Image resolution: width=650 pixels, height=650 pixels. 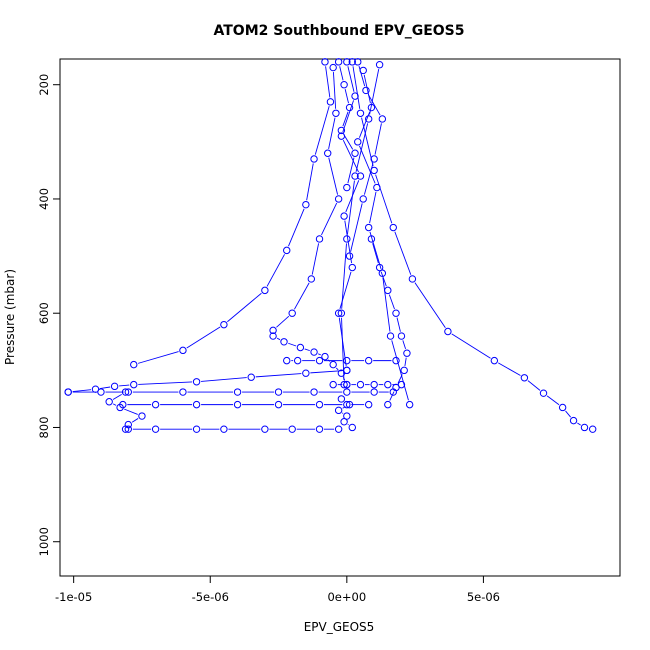 I want to click on chart-title: ATOM2 Southbound EPV_GEOS5, so click(x=339, y=31).